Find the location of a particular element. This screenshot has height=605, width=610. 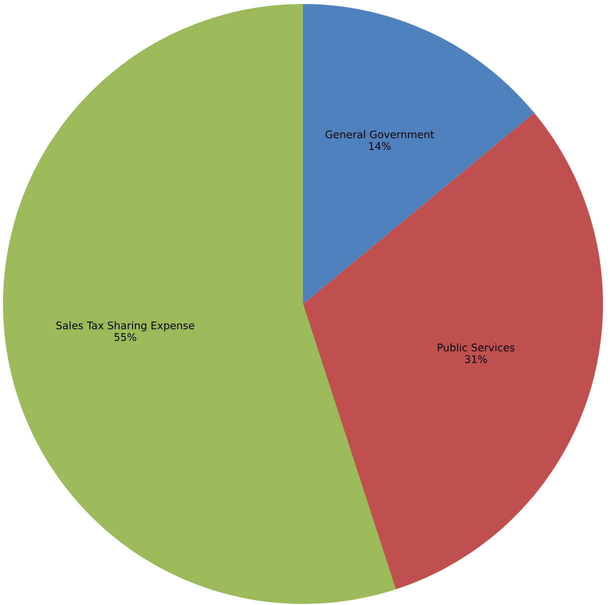

slice-label: General Government is located at coordinates (380, 134).